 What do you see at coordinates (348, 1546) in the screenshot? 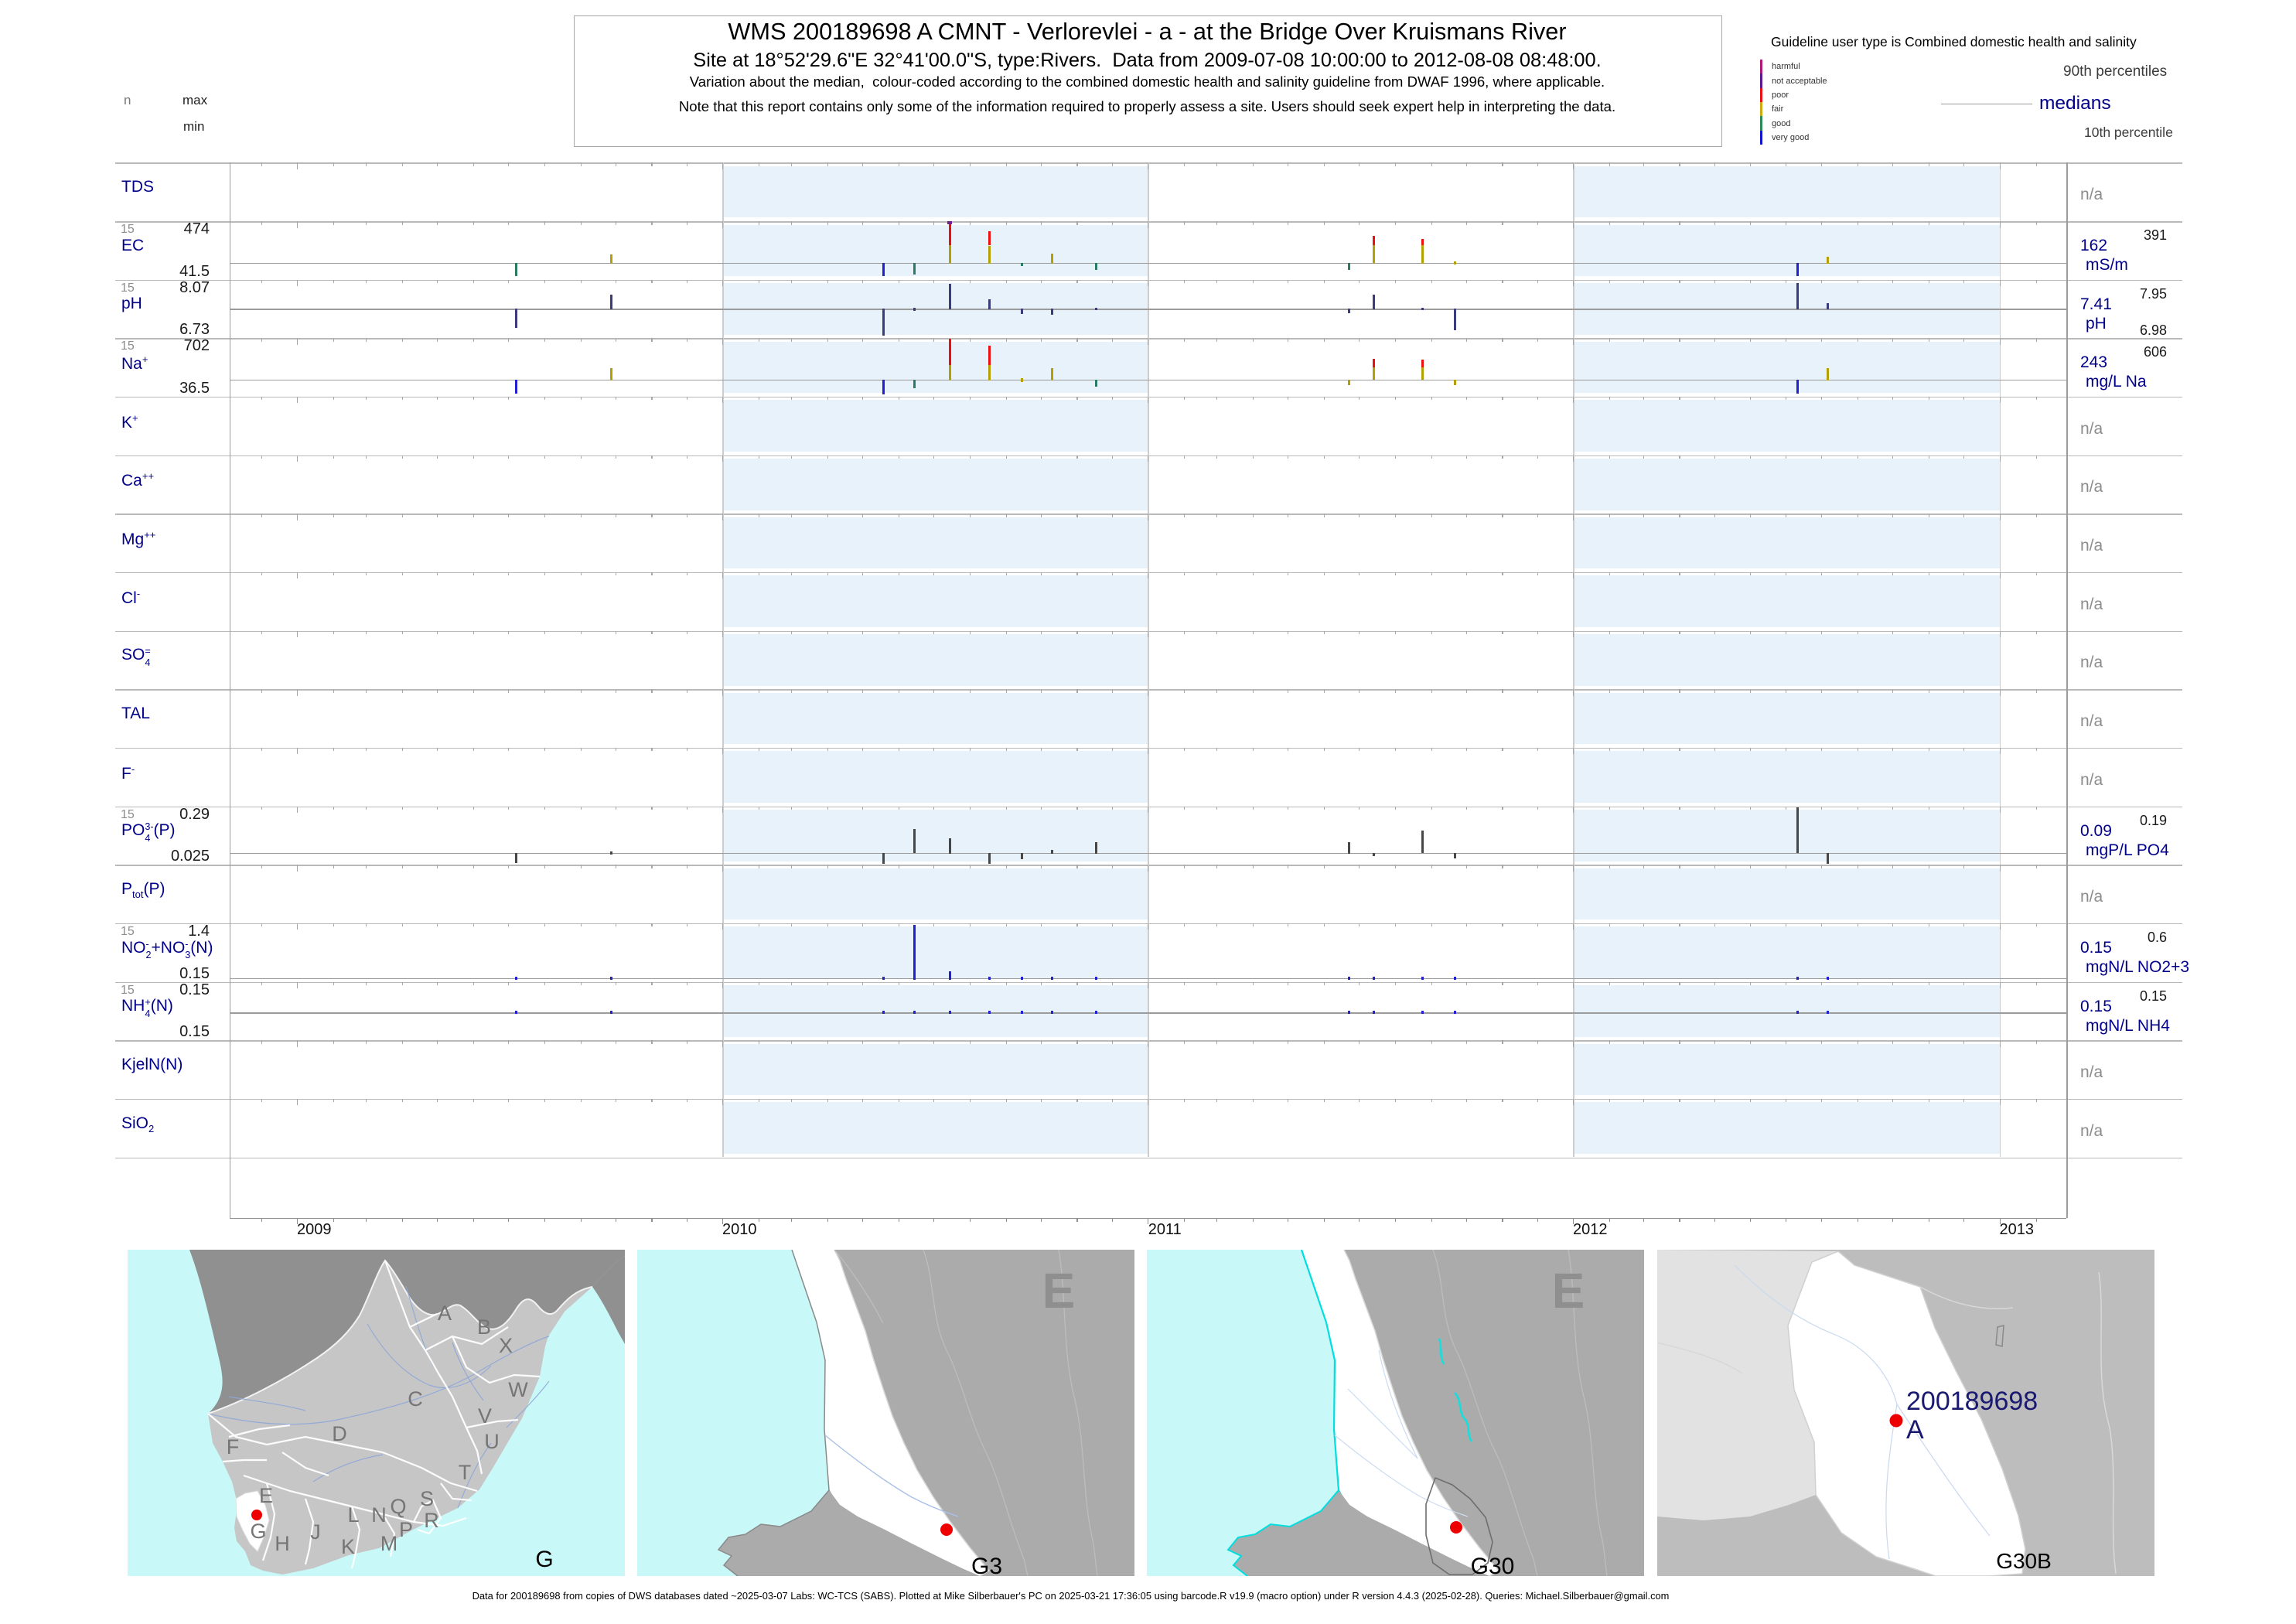
I see `svg-text: K` at bounding box center [348, 1546].